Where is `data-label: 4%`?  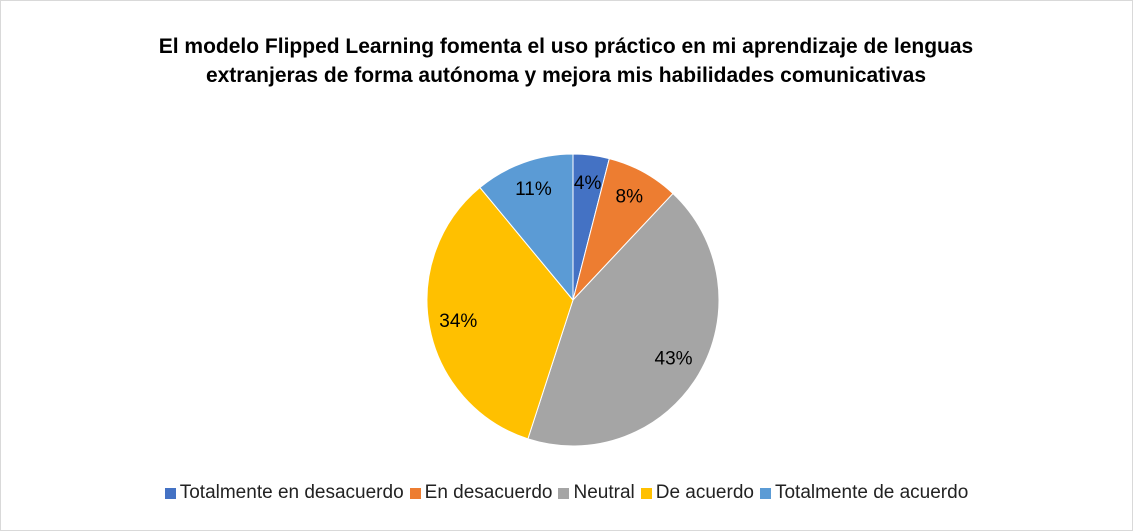
data-label: 4% is located at coordinates (588, 183).